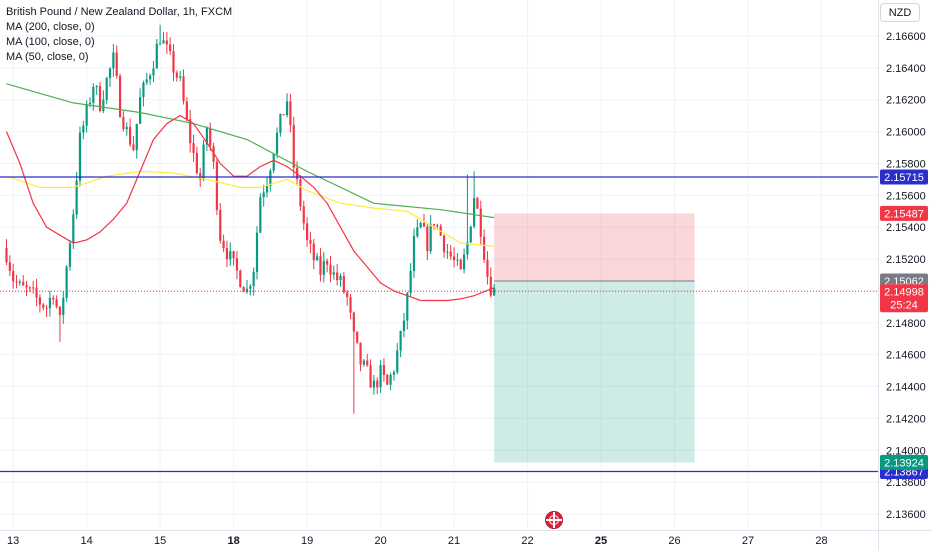  What do you see at coordinates (906, 260) in the screenshot?
I see `y-tick-label: 2.15200` at bounding box center [906, 260].